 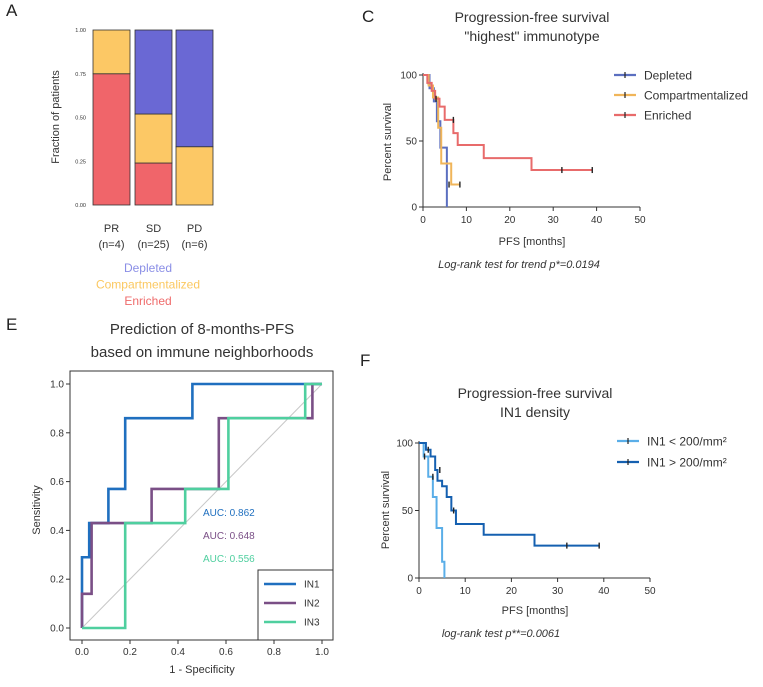 I want to click on panel-e-xtick-label: 0.4, so click(x=178, y=652).